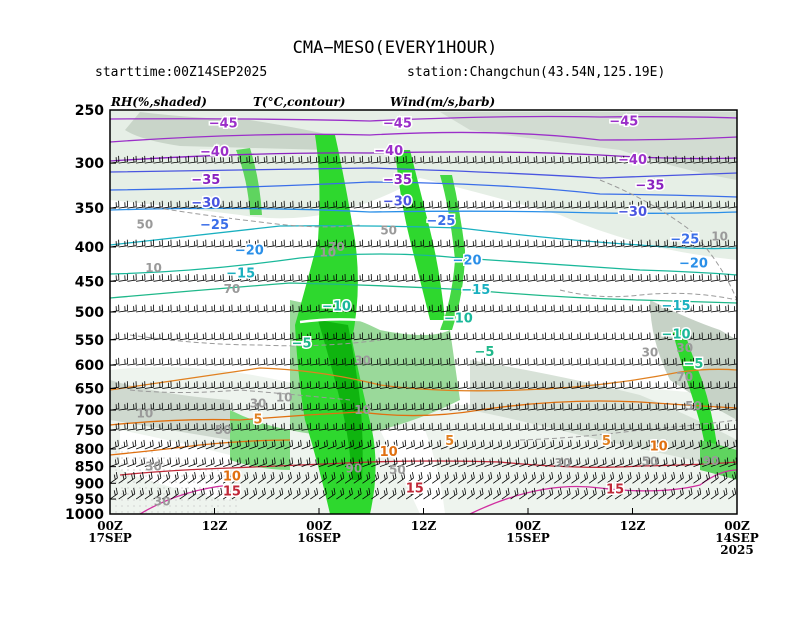 The height and width of the screenshot is (627, 811). Describe the element at coordinates (423, 264) in the screenshot. I see `contour-m10` at that location.